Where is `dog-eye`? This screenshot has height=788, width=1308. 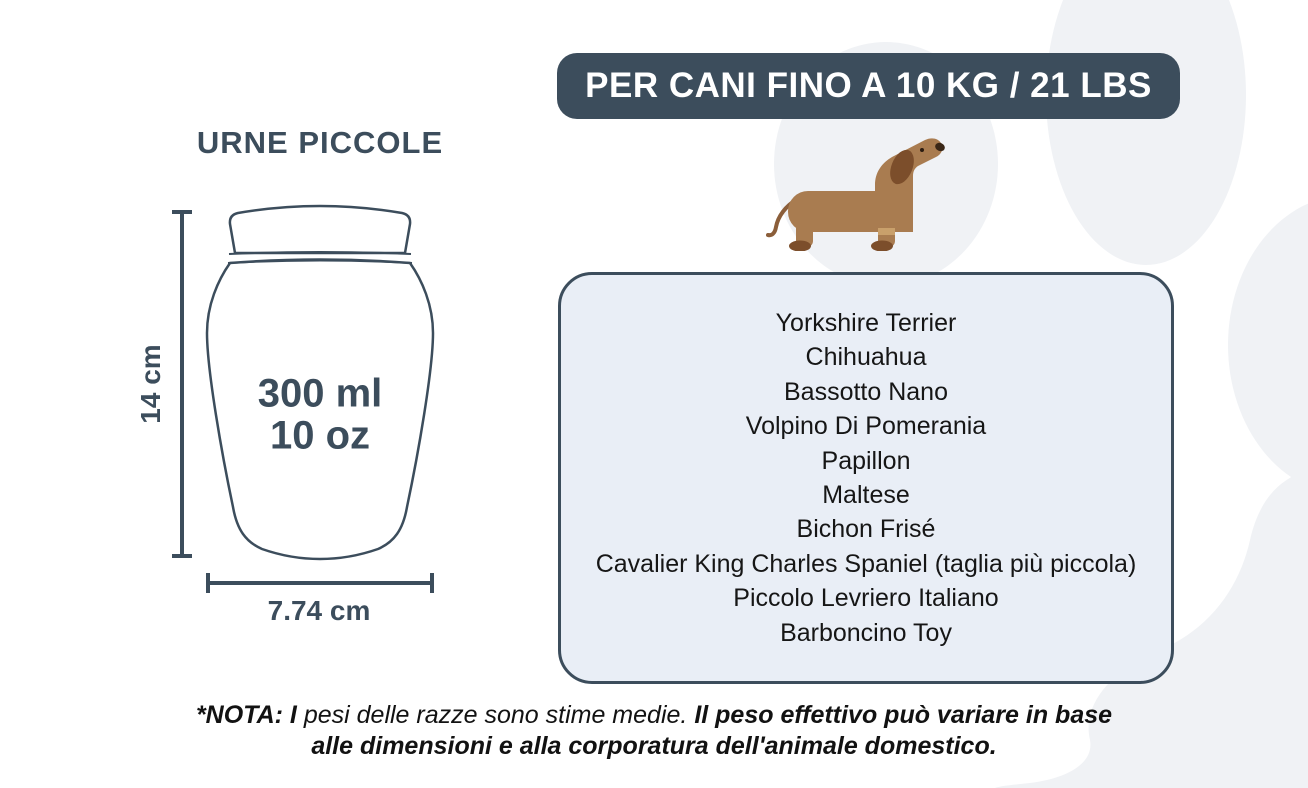
dog-eye is located at coordinates (922, 150).